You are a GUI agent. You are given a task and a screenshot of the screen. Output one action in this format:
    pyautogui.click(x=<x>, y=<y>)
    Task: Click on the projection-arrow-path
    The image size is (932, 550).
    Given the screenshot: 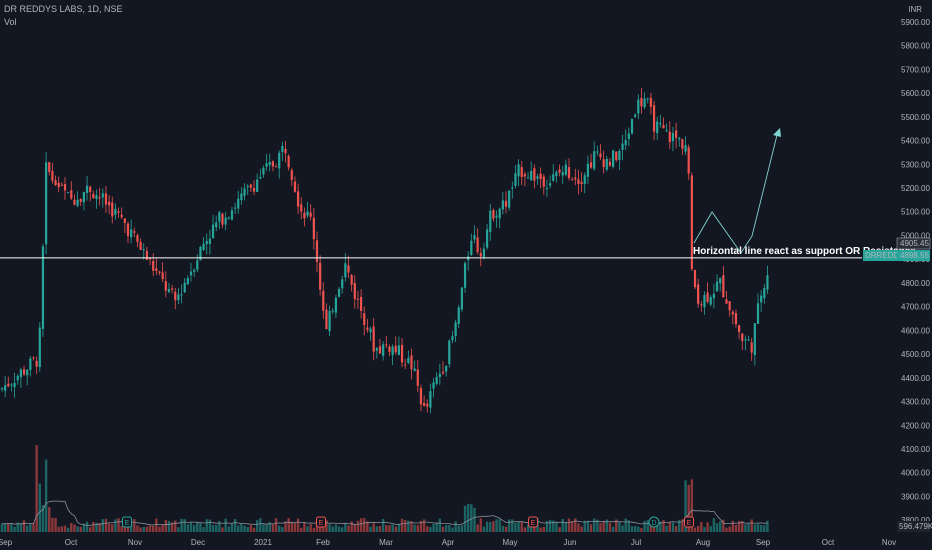 What is the action you would take?
    pyautogui.click(x=736, y=192)
    